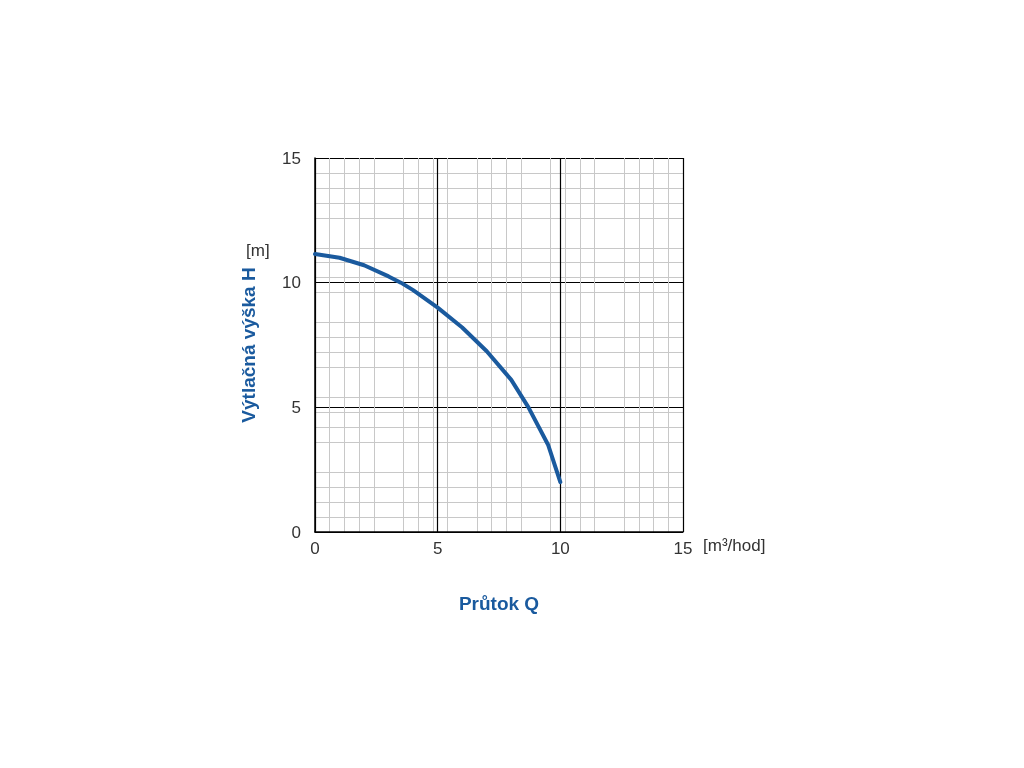 This screenshot has height=768, width=1024. What do you see at coordinates (734, 545) in the screenshot?
I see `text: [m³/hod]` at bounding box center [734, 545].